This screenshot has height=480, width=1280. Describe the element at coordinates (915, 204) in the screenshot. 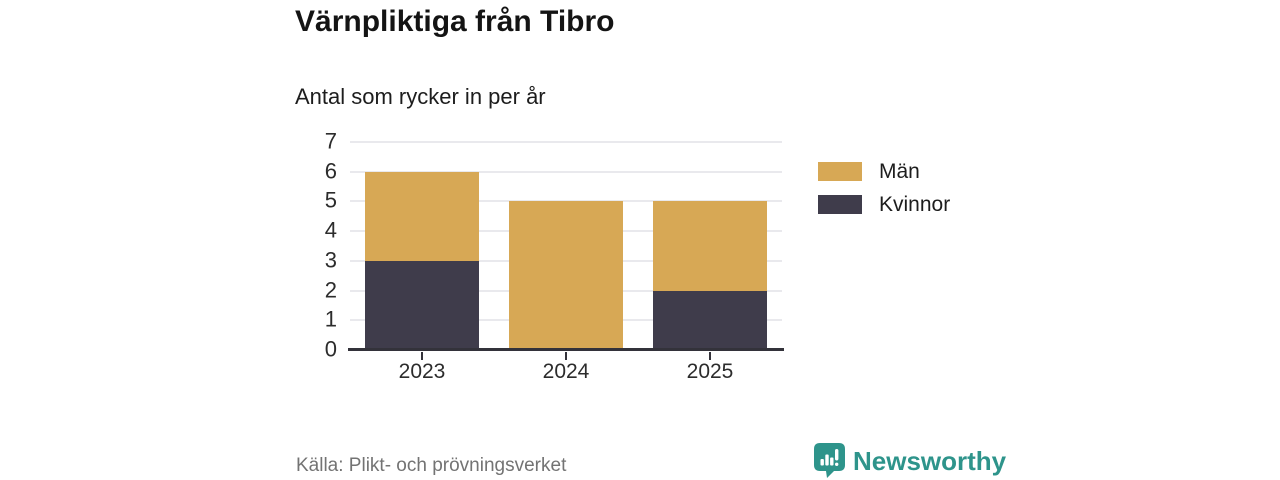

I see `legend-label-women: Kvinnor` at that location.